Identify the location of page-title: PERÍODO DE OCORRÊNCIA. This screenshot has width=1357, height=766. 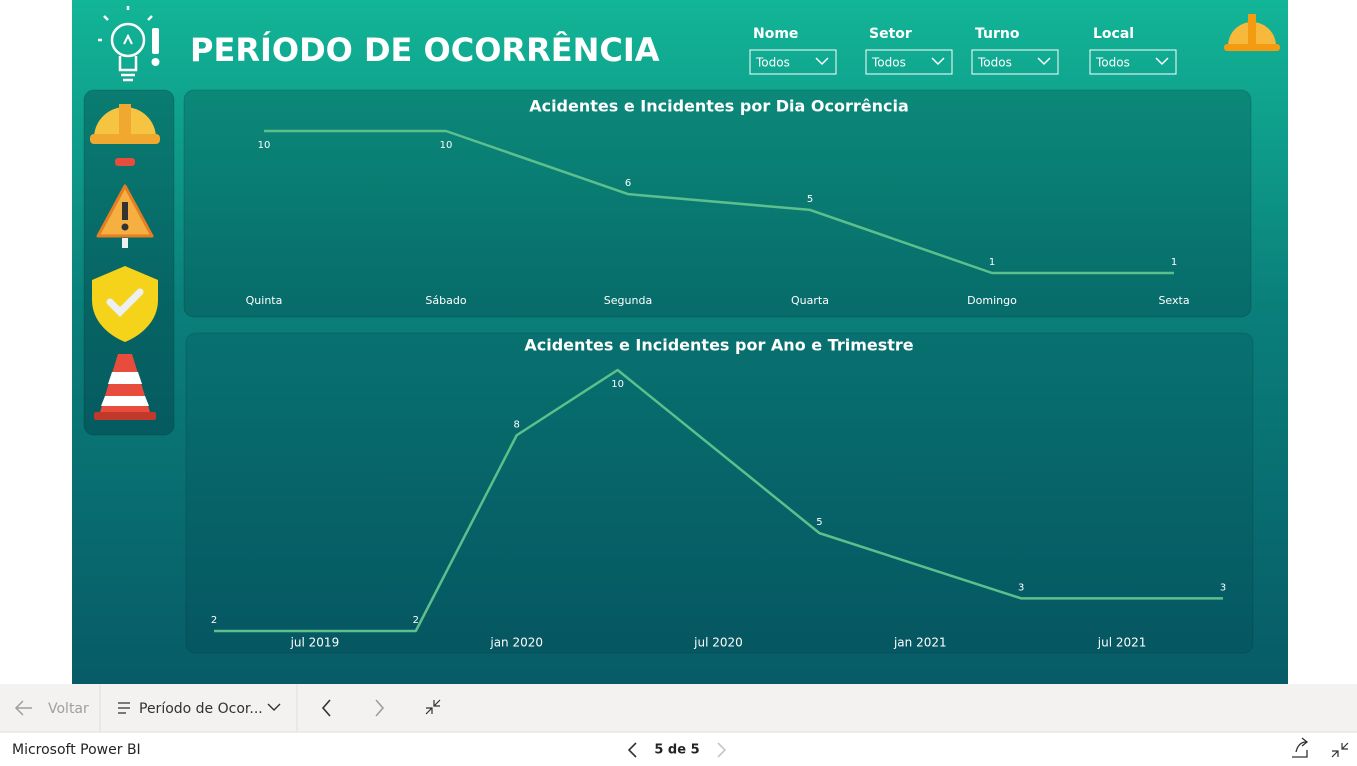
(425, 50).